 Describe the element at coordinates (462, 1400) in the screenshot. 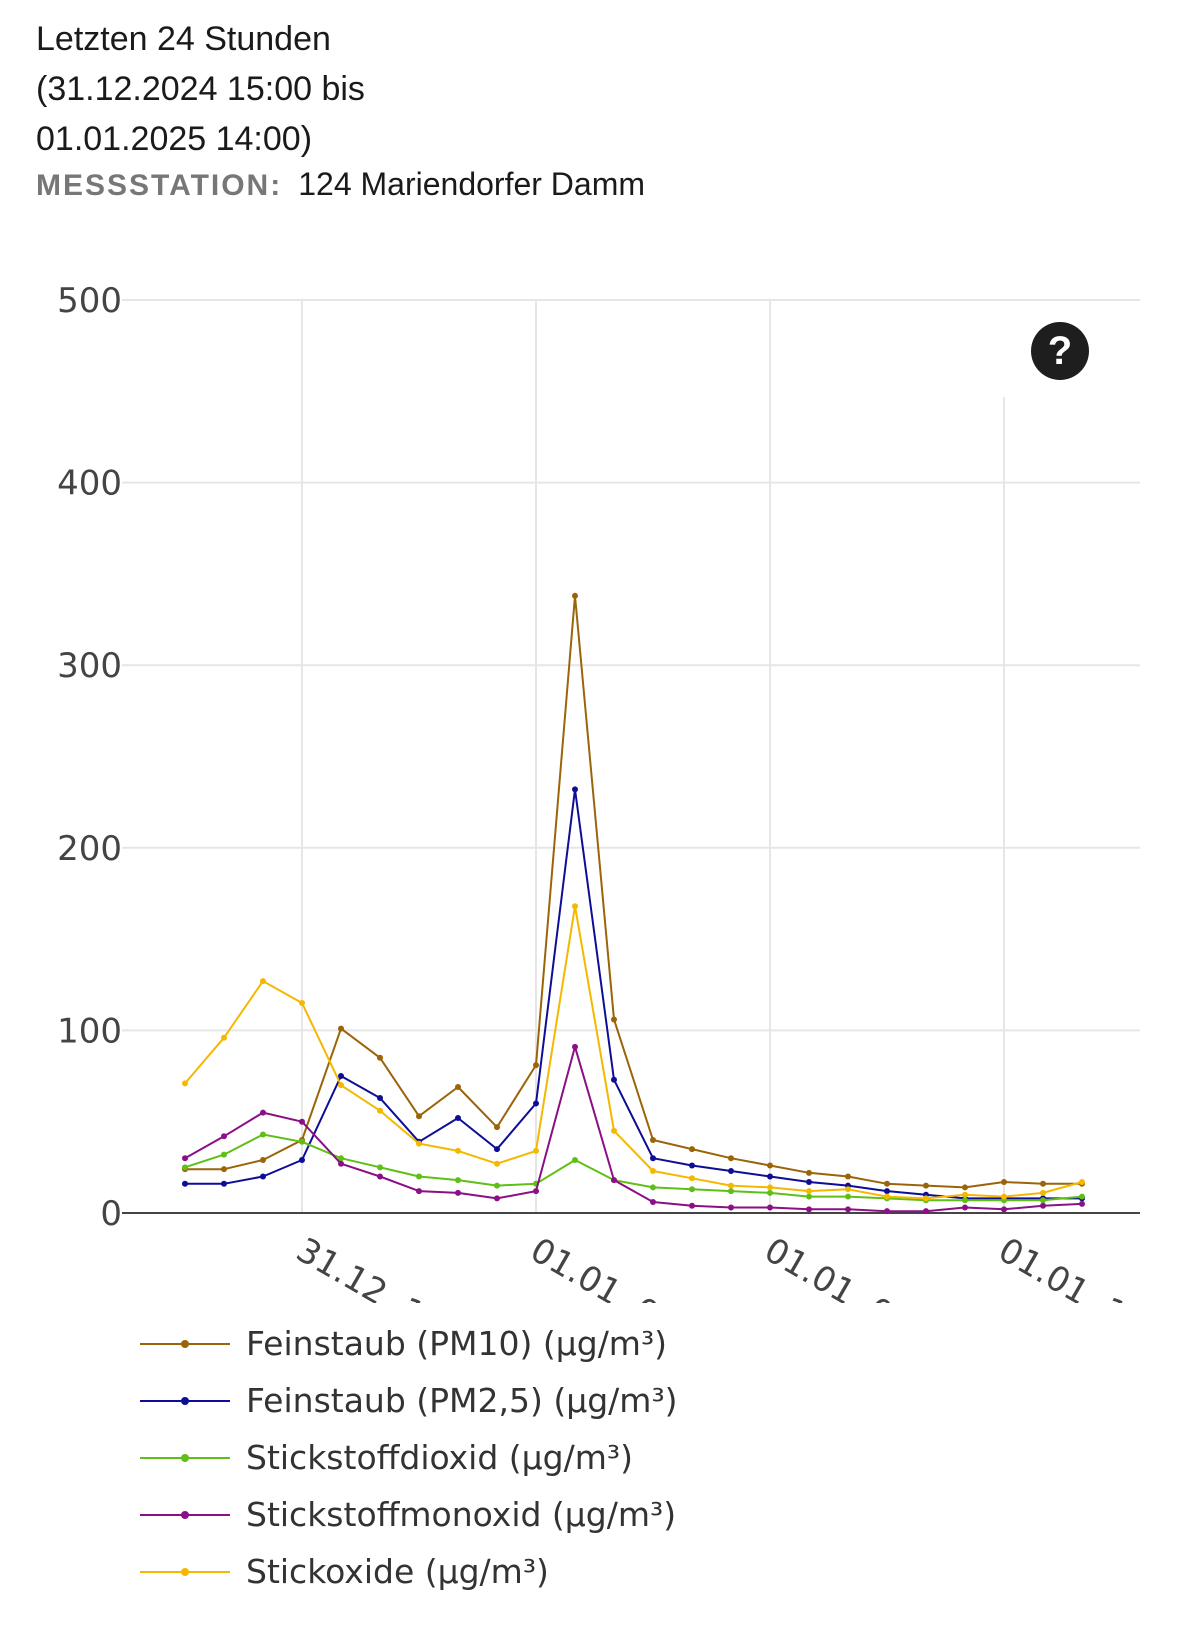

I see `legend-label: Feinstaub (PM2,5) (µg/m³)` at that location.